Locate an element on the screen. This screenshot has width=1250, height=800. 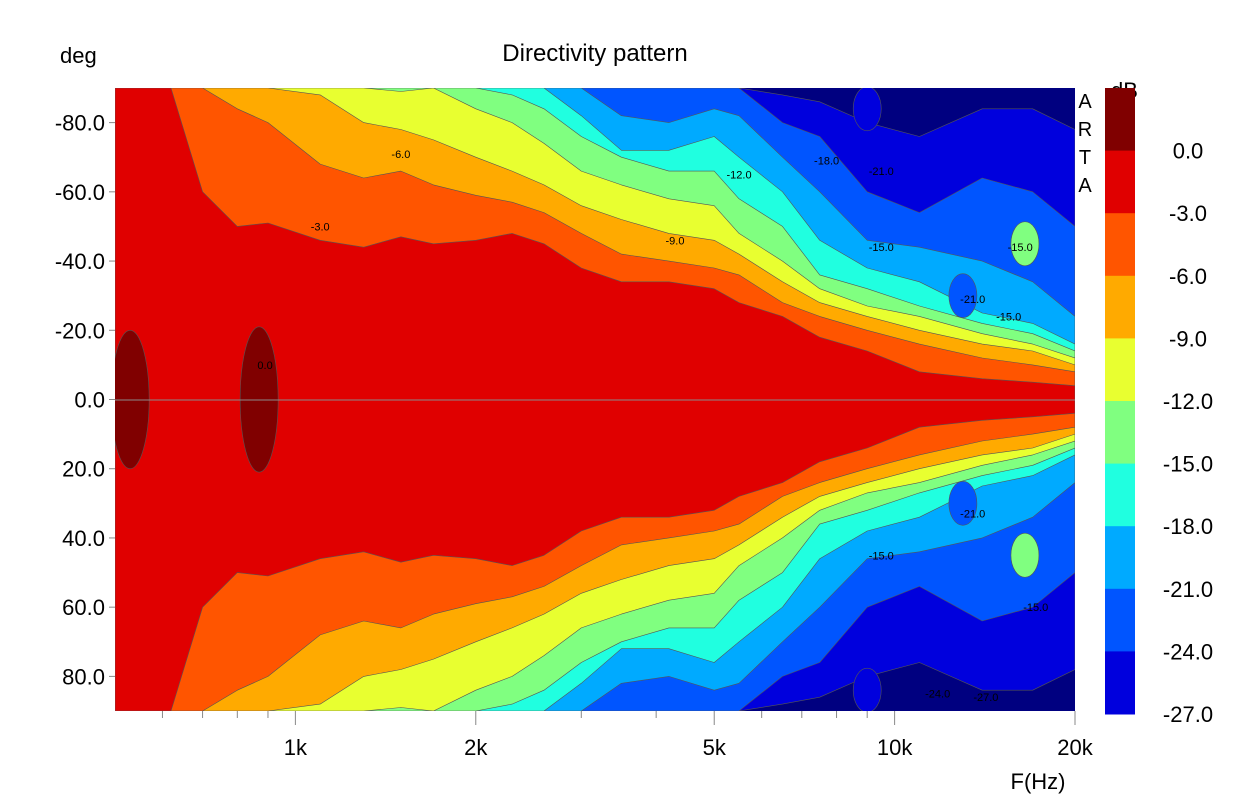
contour-label: -12.0 is located at coordinates (738, 176).